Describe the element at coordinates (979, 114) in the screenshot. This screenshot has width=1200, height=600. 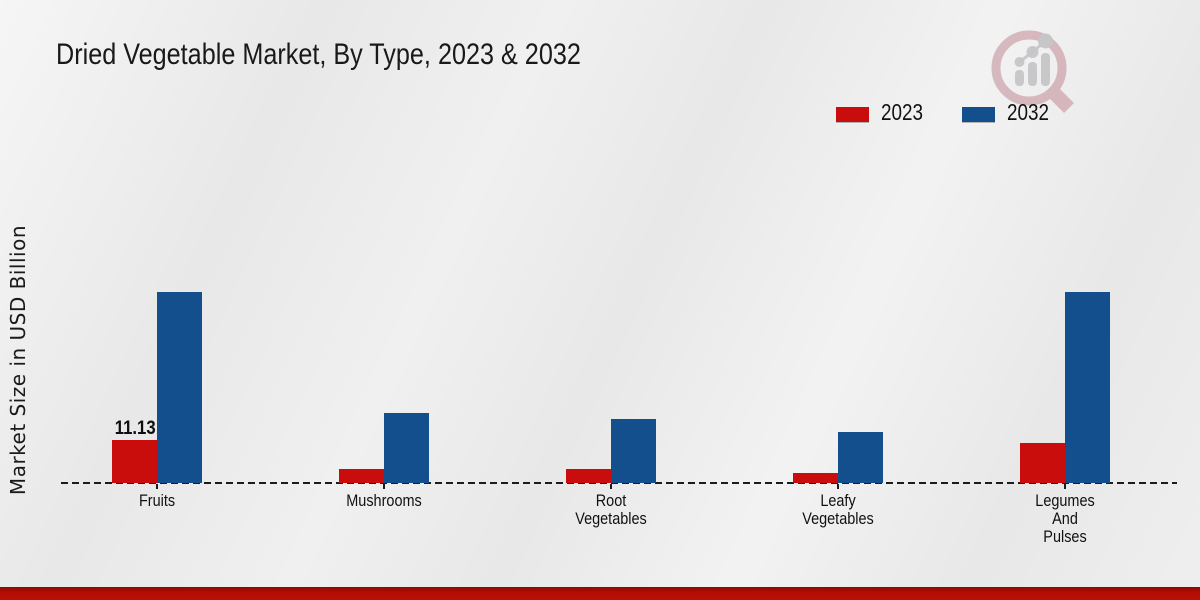
I see `legend-swatch-2032` at that location.